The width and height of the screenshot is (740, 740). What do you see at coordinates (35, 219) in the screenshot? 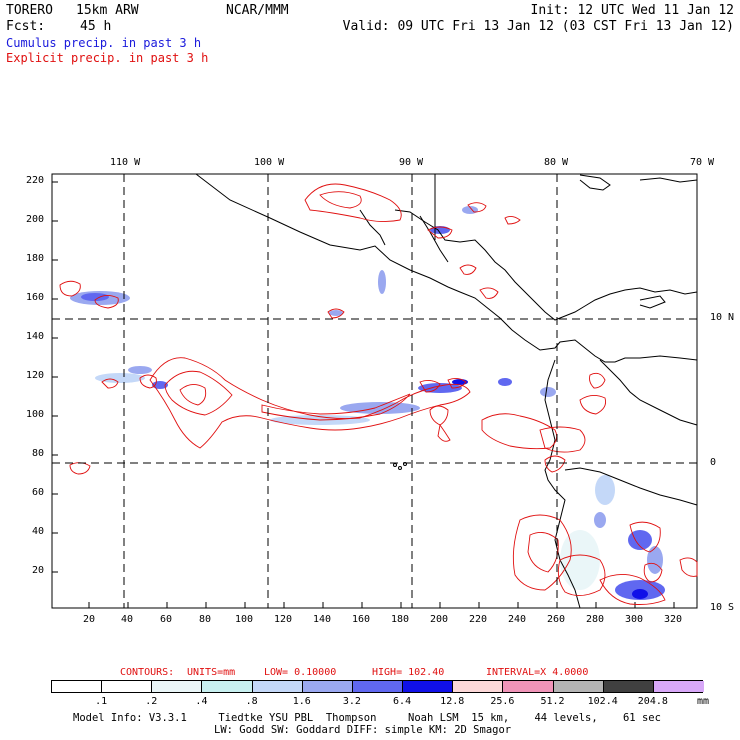
I see `y-tick: 200` at bounding box center [35, 219].